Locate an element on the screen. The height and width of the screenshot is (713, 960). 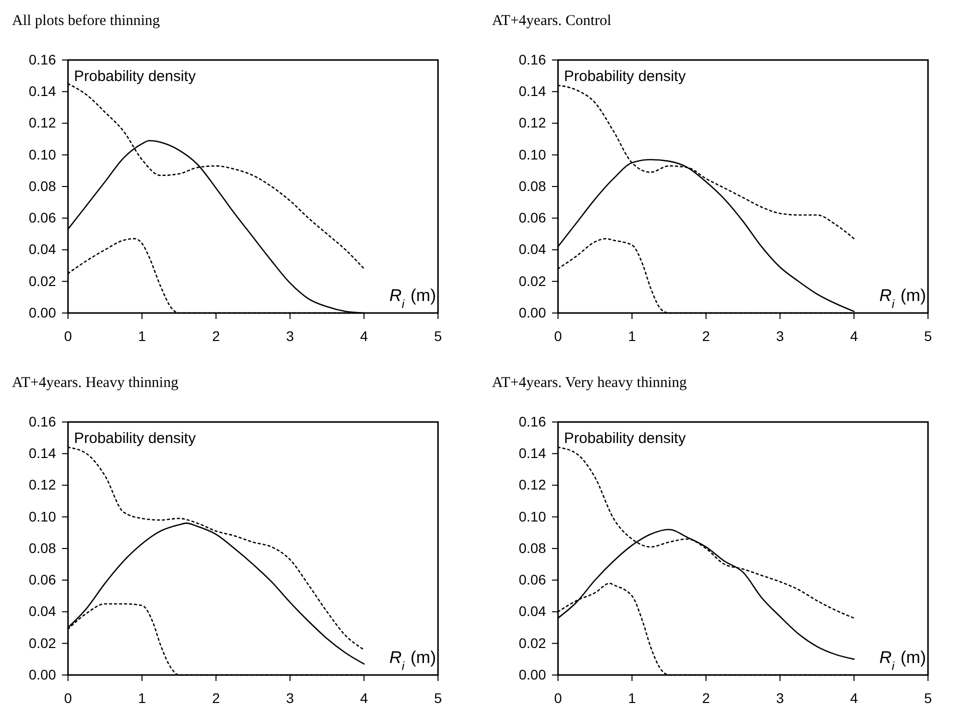
chart-title: All plots before thinning is located at coordinates (86, 21).